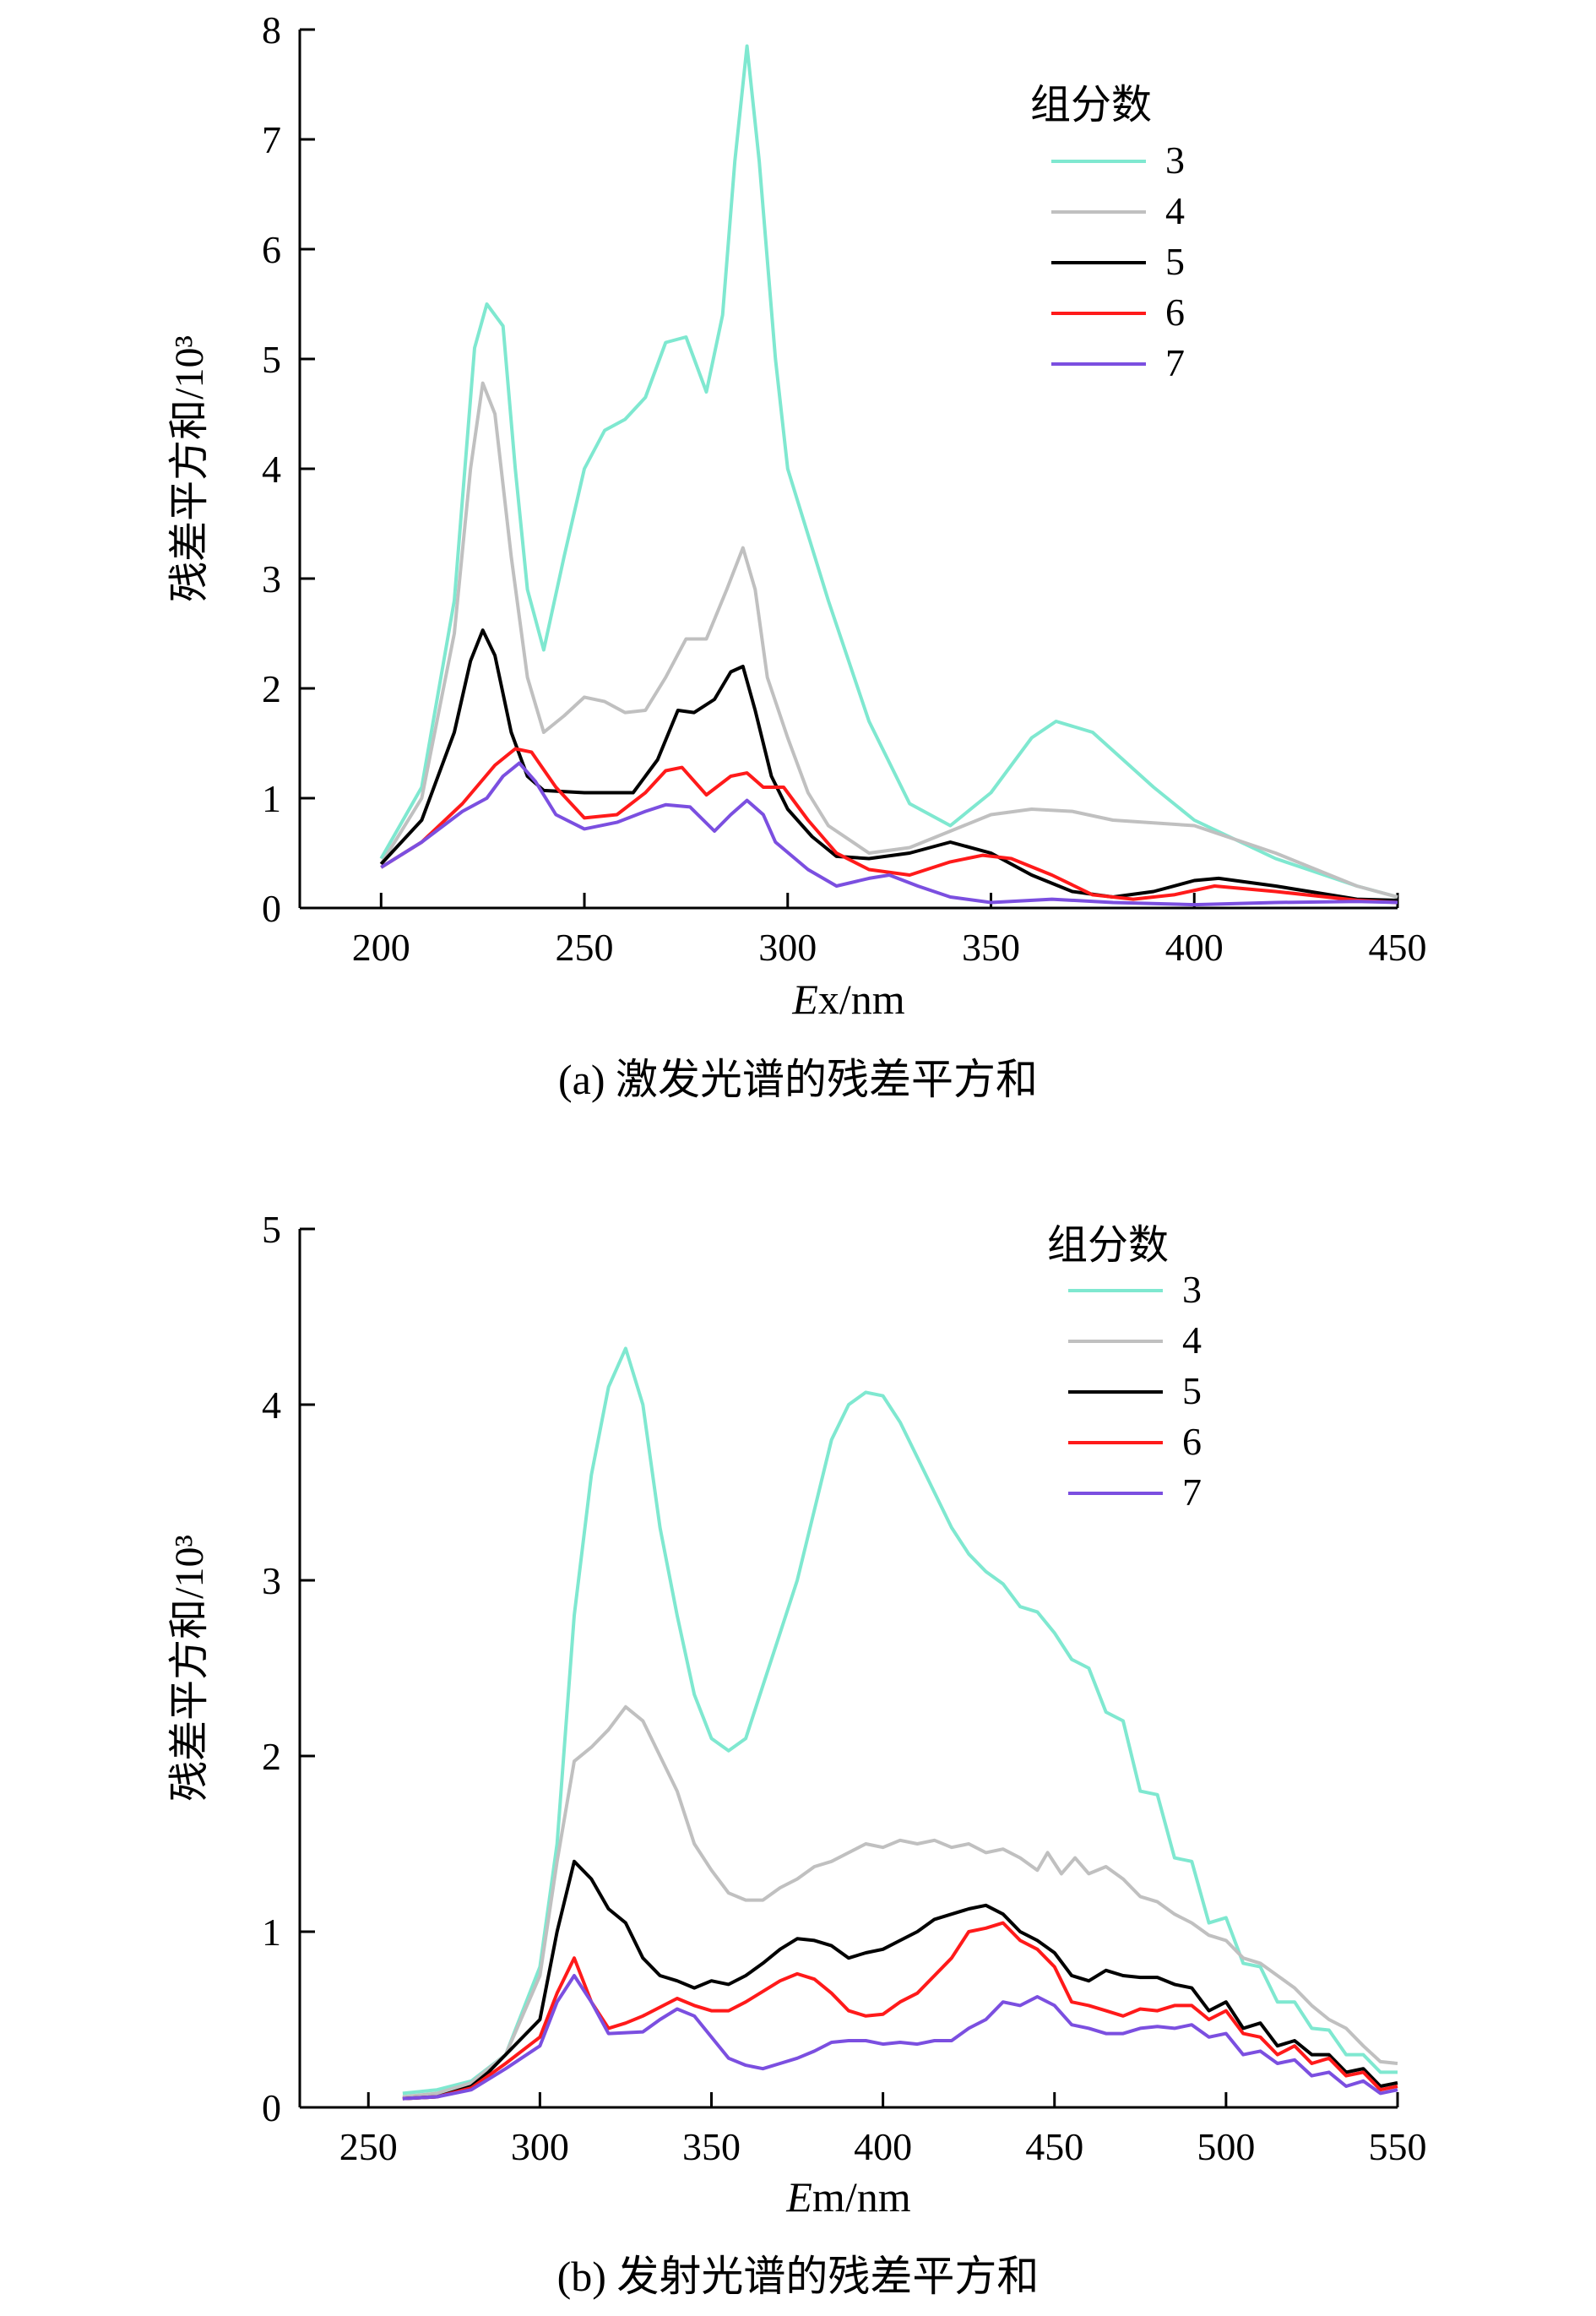 Image resolution: width=1596 pixels, height=2316 pixels. I want to click on x-tick-label: 500, so click(1226, 2146).